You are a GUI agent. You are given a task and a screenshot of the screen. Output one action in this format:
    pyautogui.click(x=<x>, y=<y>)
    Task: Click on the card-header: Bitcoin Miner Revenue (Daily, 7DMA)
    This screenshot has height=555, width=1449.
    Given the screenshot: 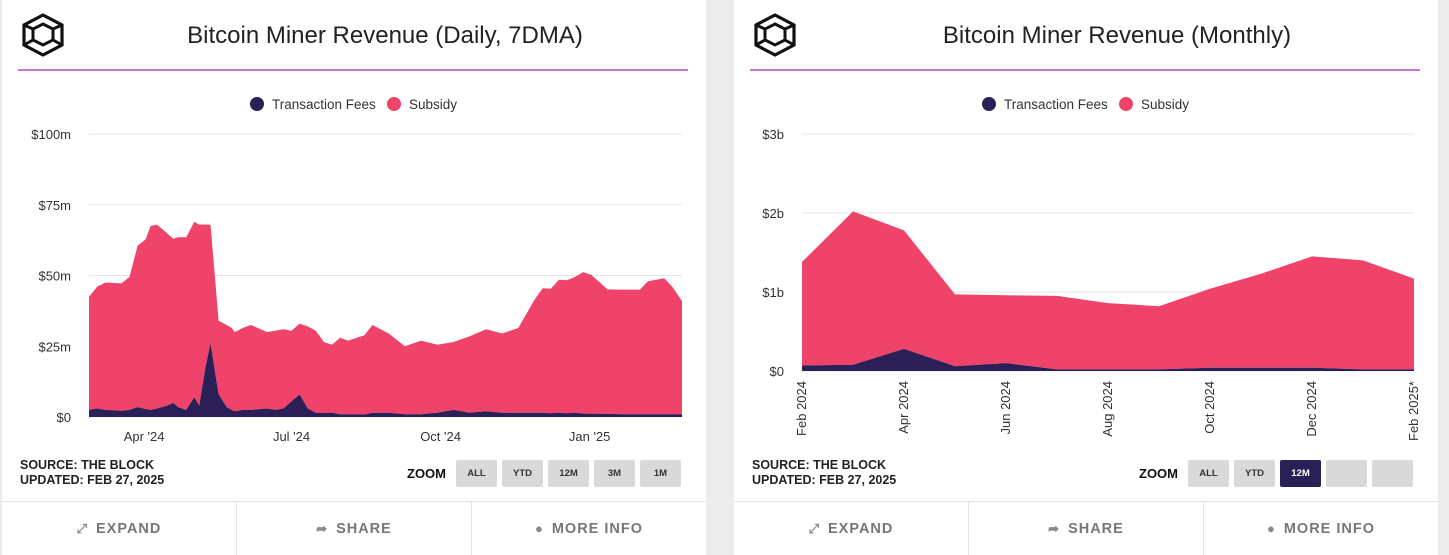 What is the action you would take?
    pyautogui.click(x=354, y=35)
    